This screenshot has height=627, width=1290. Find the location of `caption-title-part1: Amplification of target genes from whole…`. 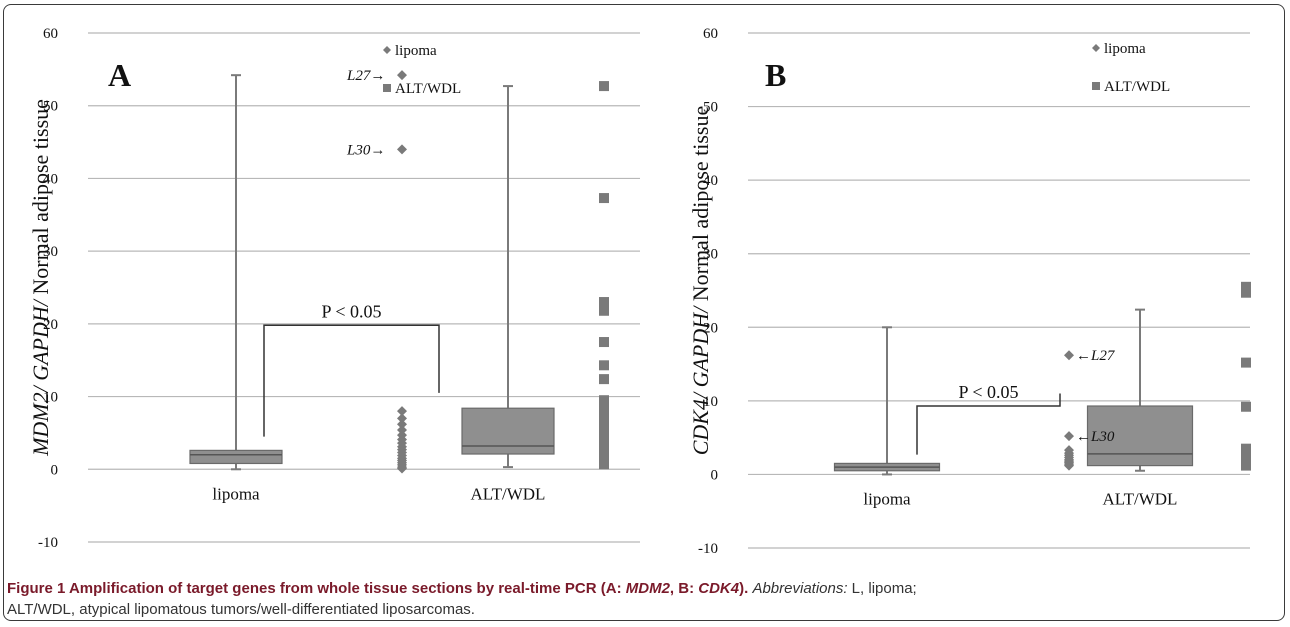

caption-title-part1: Amplification of target genes from whole… is located at coordinates (345, 588).